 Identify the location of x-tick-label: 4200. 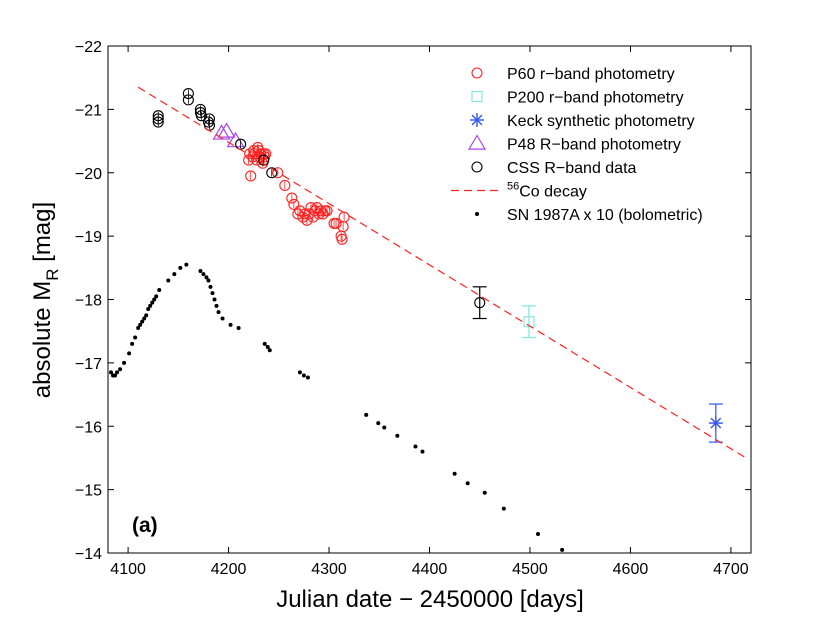
(229, 569).